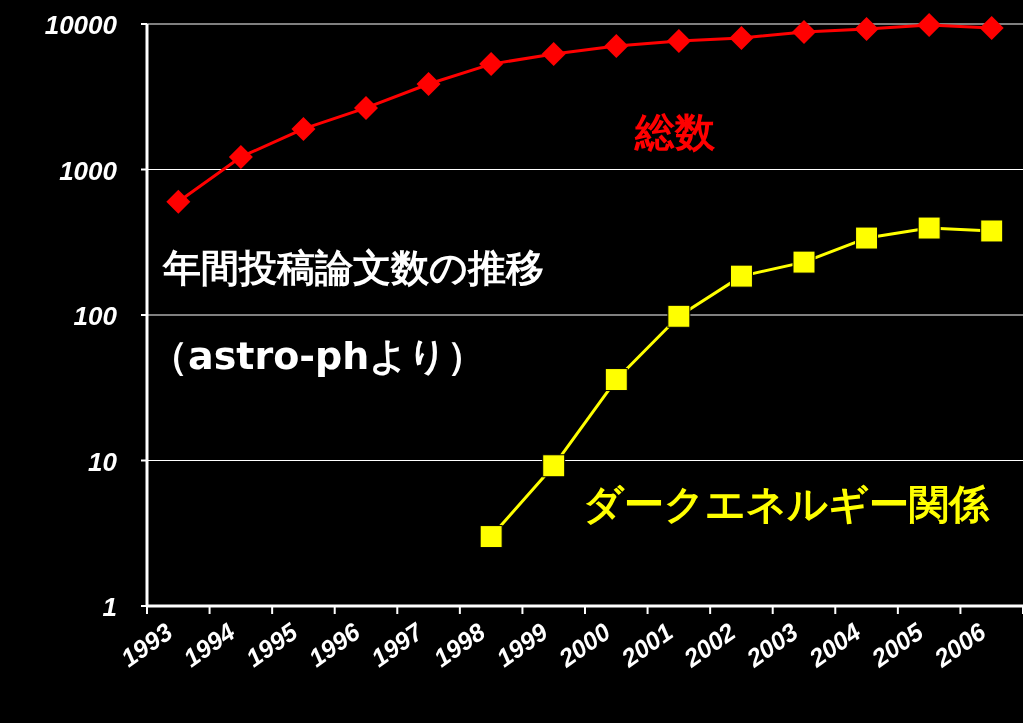  I want to click on series-label: ダークエネルギー関係, so click(787, 504).